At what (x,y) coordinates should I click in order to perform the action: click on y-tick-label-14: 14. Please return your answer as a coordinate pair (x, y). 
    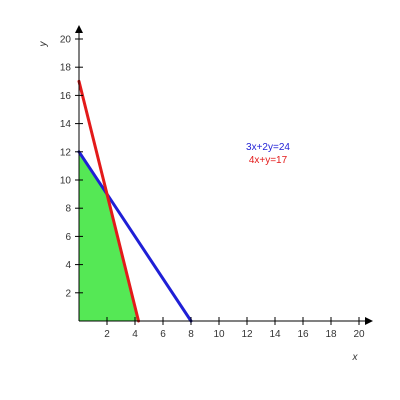
    Looking at the image, I should click on (66, 124).